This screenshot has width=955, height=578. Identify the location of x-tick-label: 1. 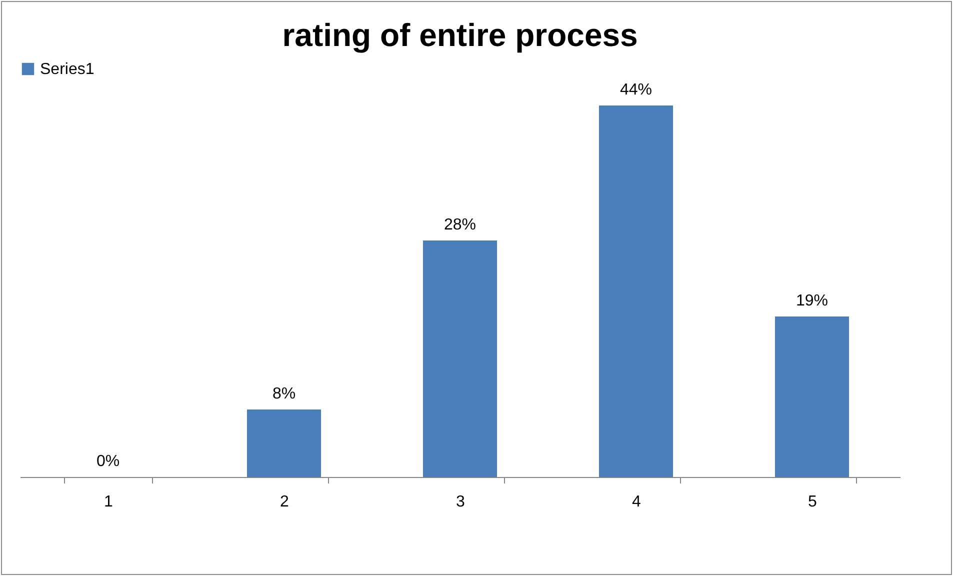
(109, 502).